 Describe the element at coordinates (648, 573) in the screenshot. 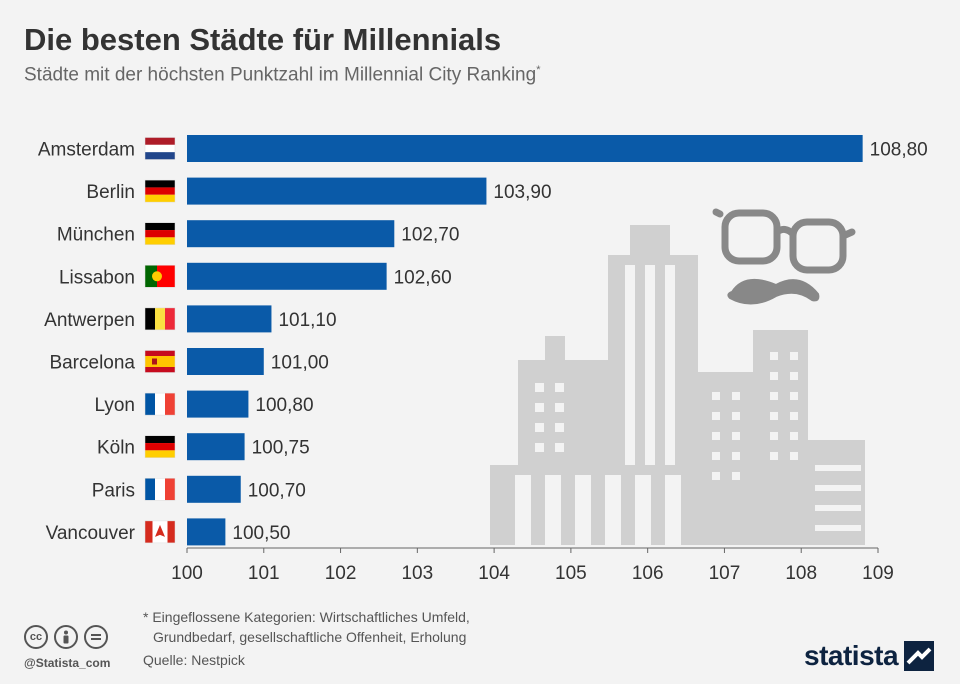

I see `x-tick-label: 106` at that location.